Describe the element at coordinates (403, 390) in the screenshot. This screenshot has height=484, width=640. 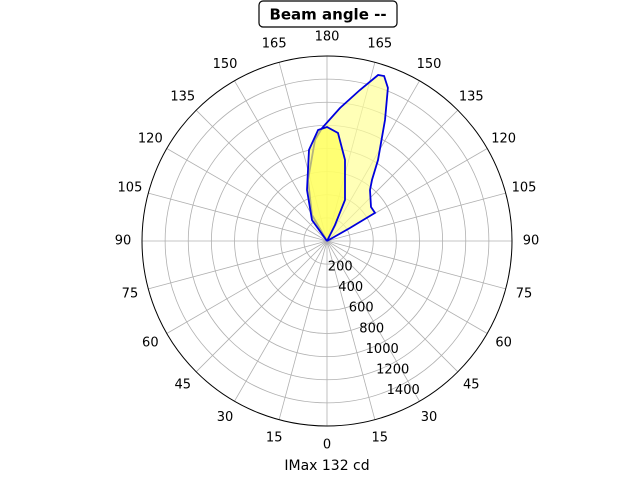
I see `r-tick-label: 1400` at that location.